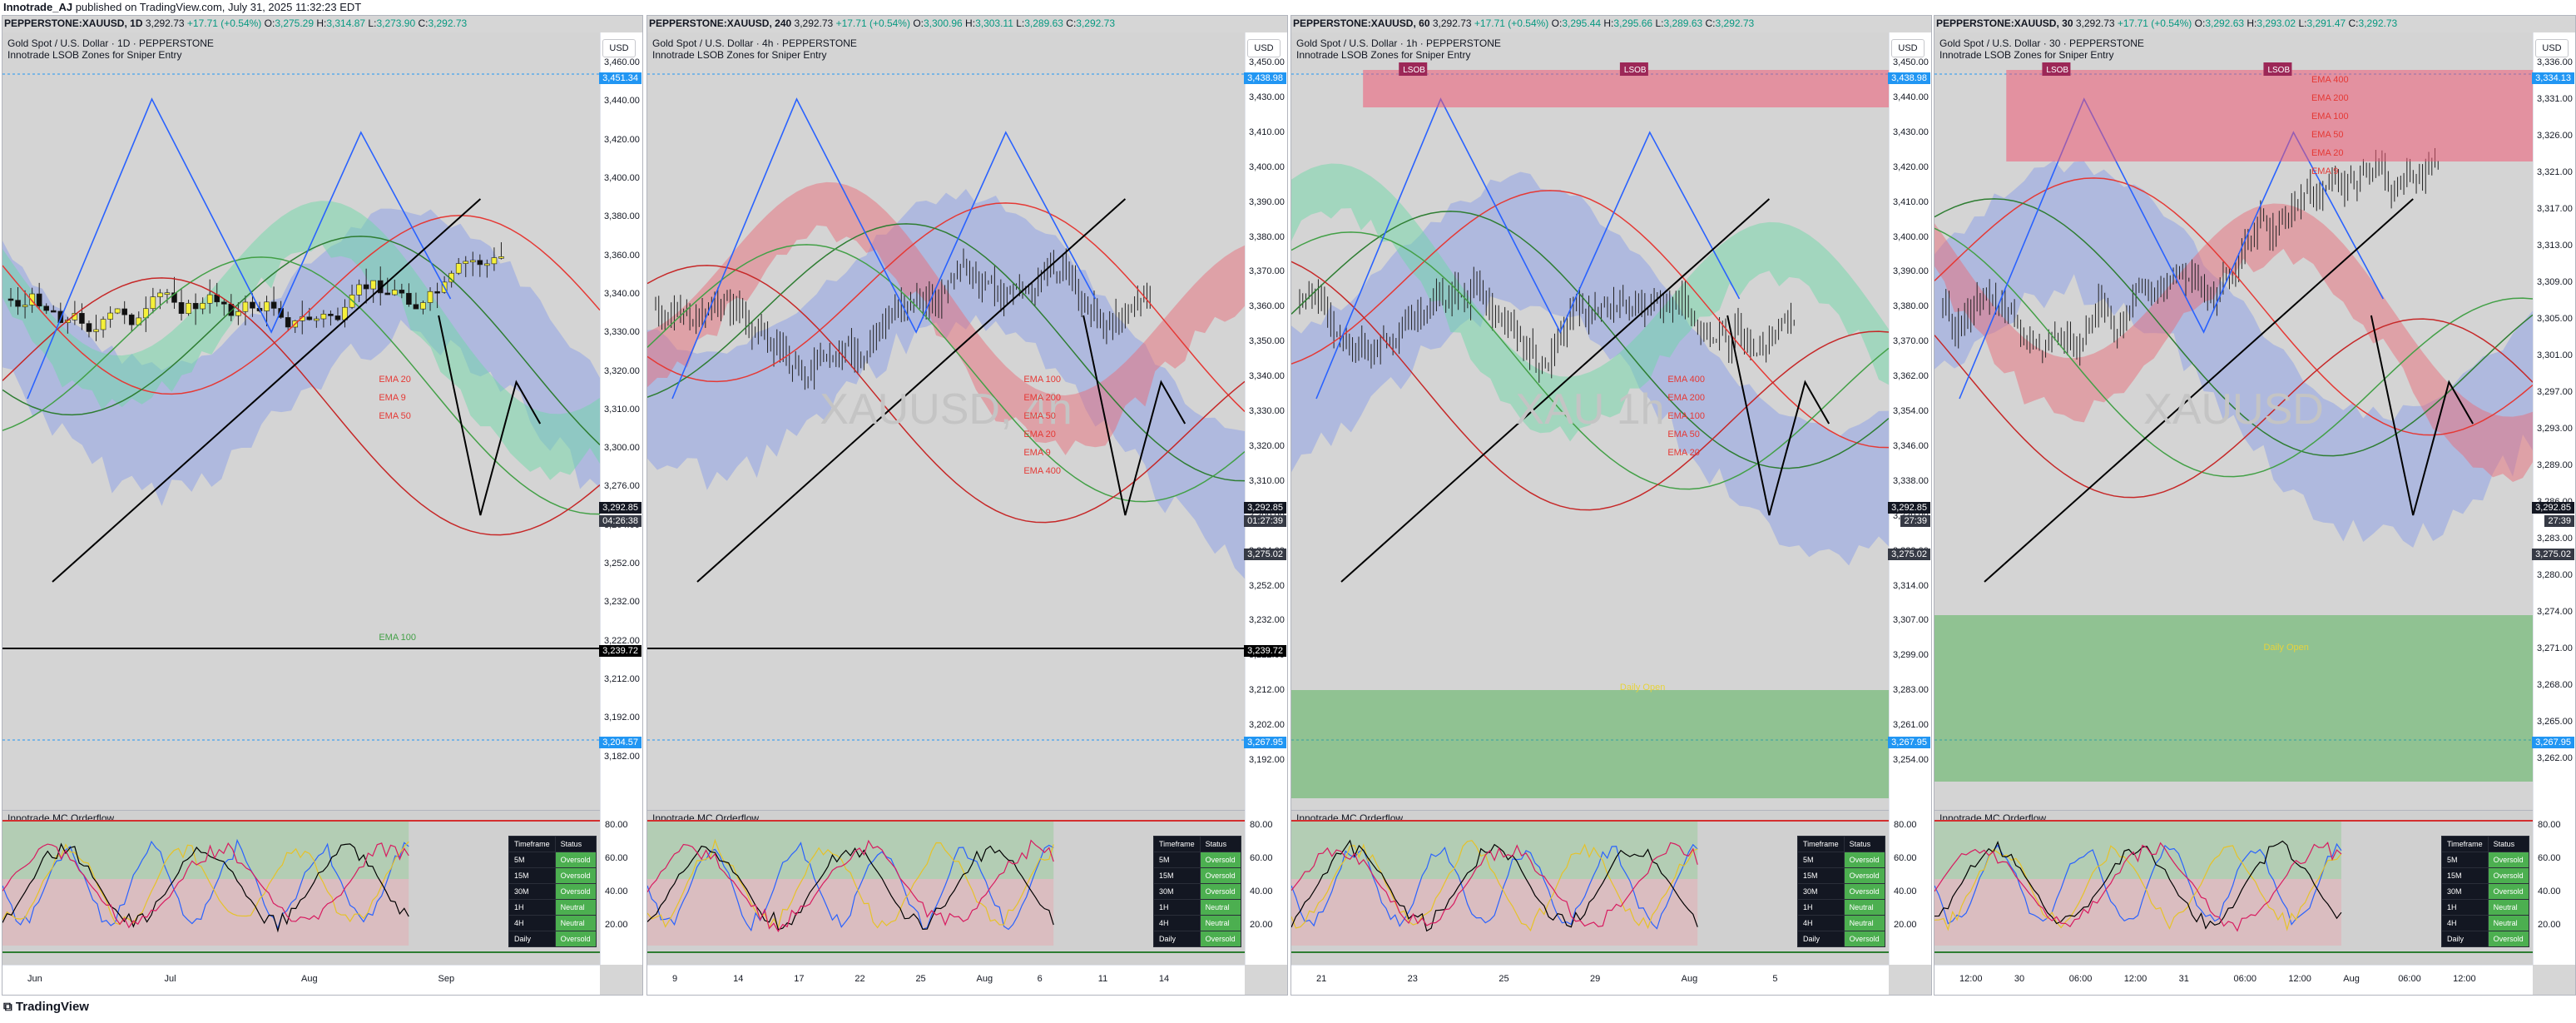  I want to click on supply-zone, so click(1626, 89).